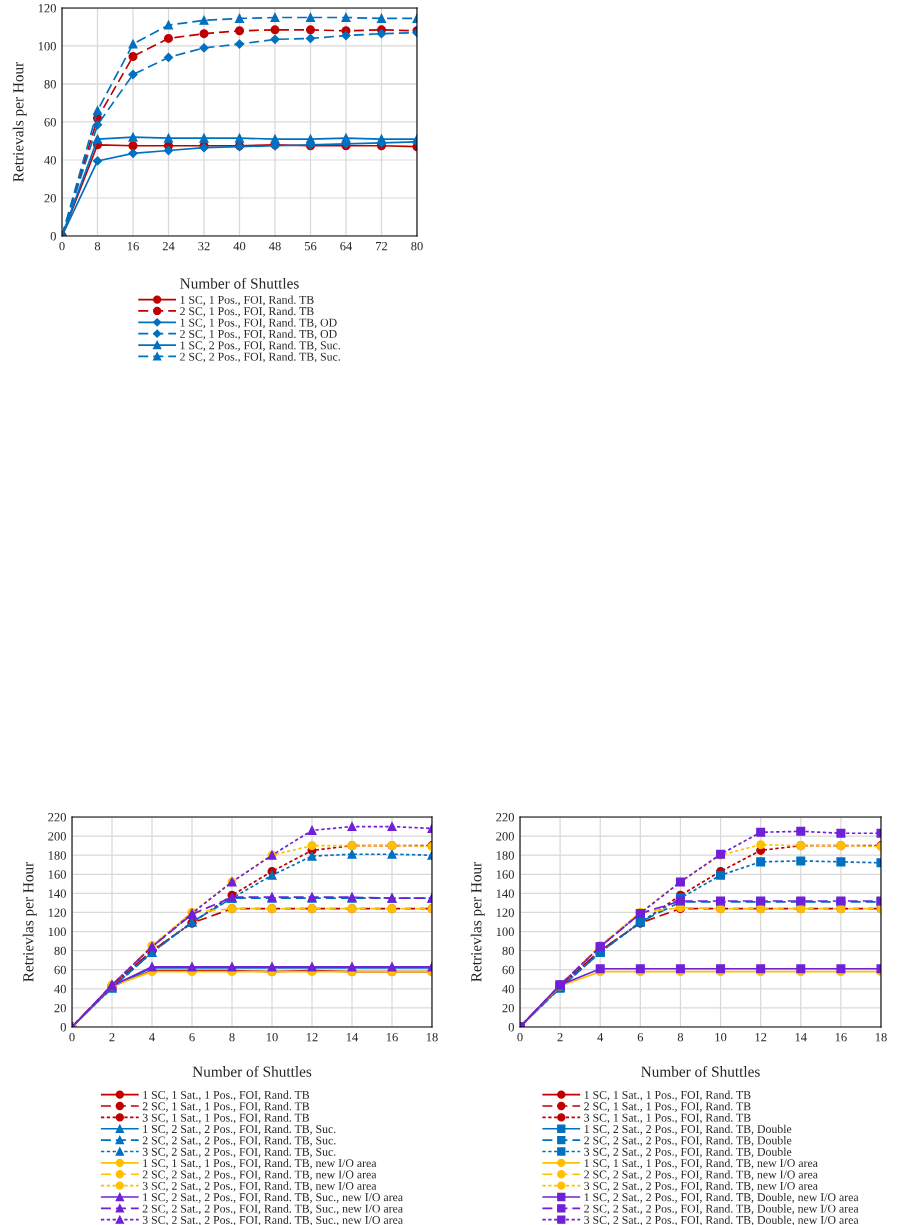  Describe the element at coordinates (688, 1152) in the screenshot. I see `legend-label: 3 SC, 2 Sat., 2 Pos., FOI, Rand. TB, Double` at that location.